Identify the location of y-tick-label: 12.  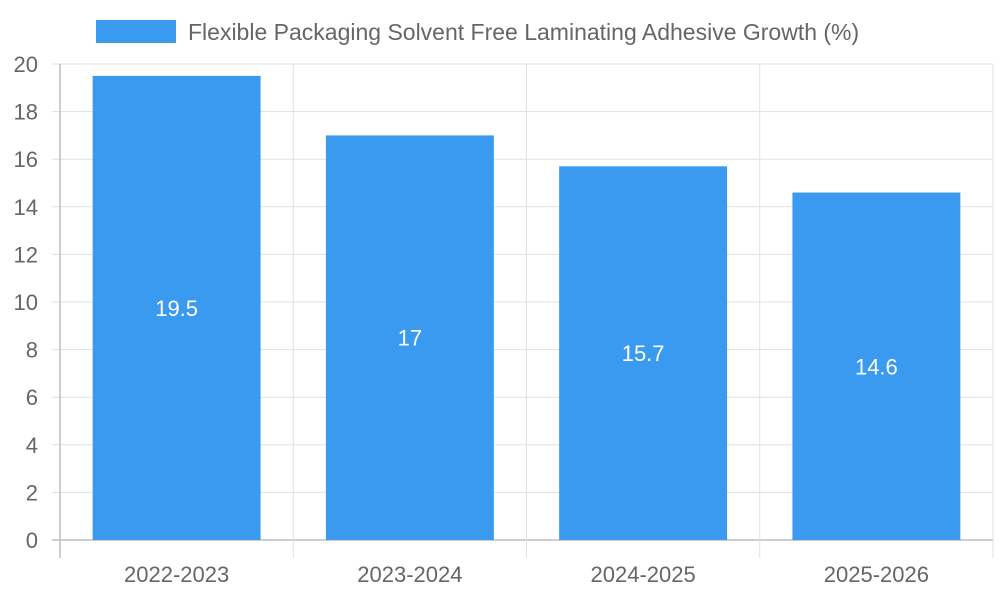
(26, 254).